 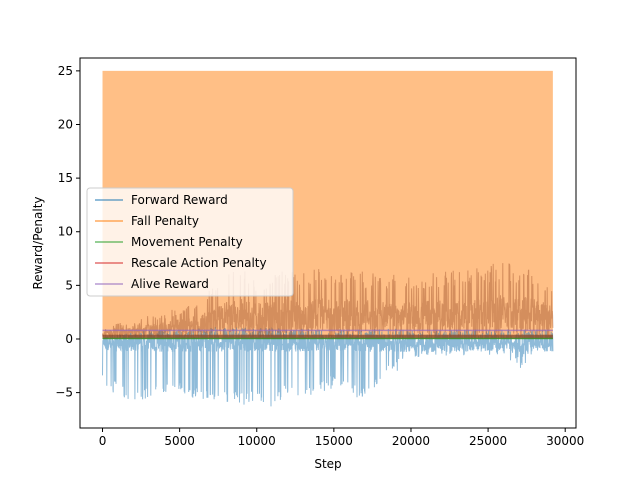 I want to click on y-tick-label: 0, so click(x=69, y=339).